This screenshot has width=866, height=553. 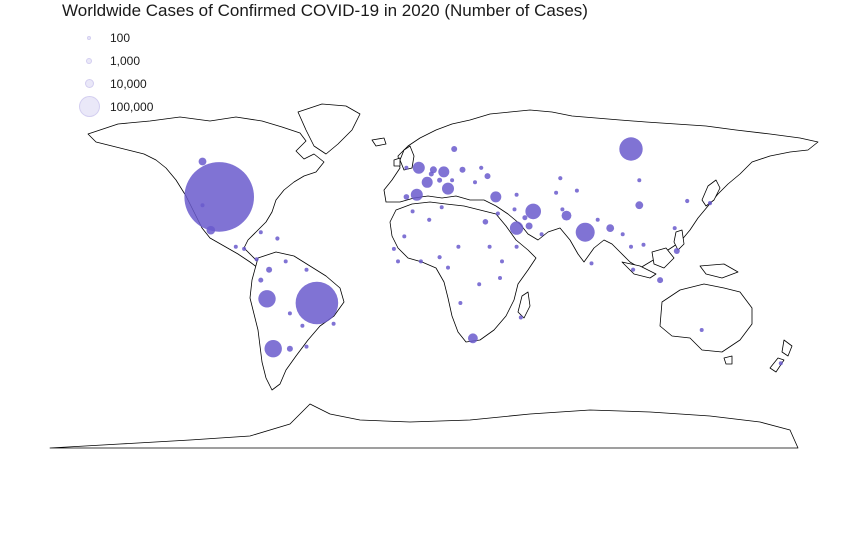 What do you see at coordinates (679, 240) in the screenshot?
I see `land-philippines` at bounding box center [679, 240].